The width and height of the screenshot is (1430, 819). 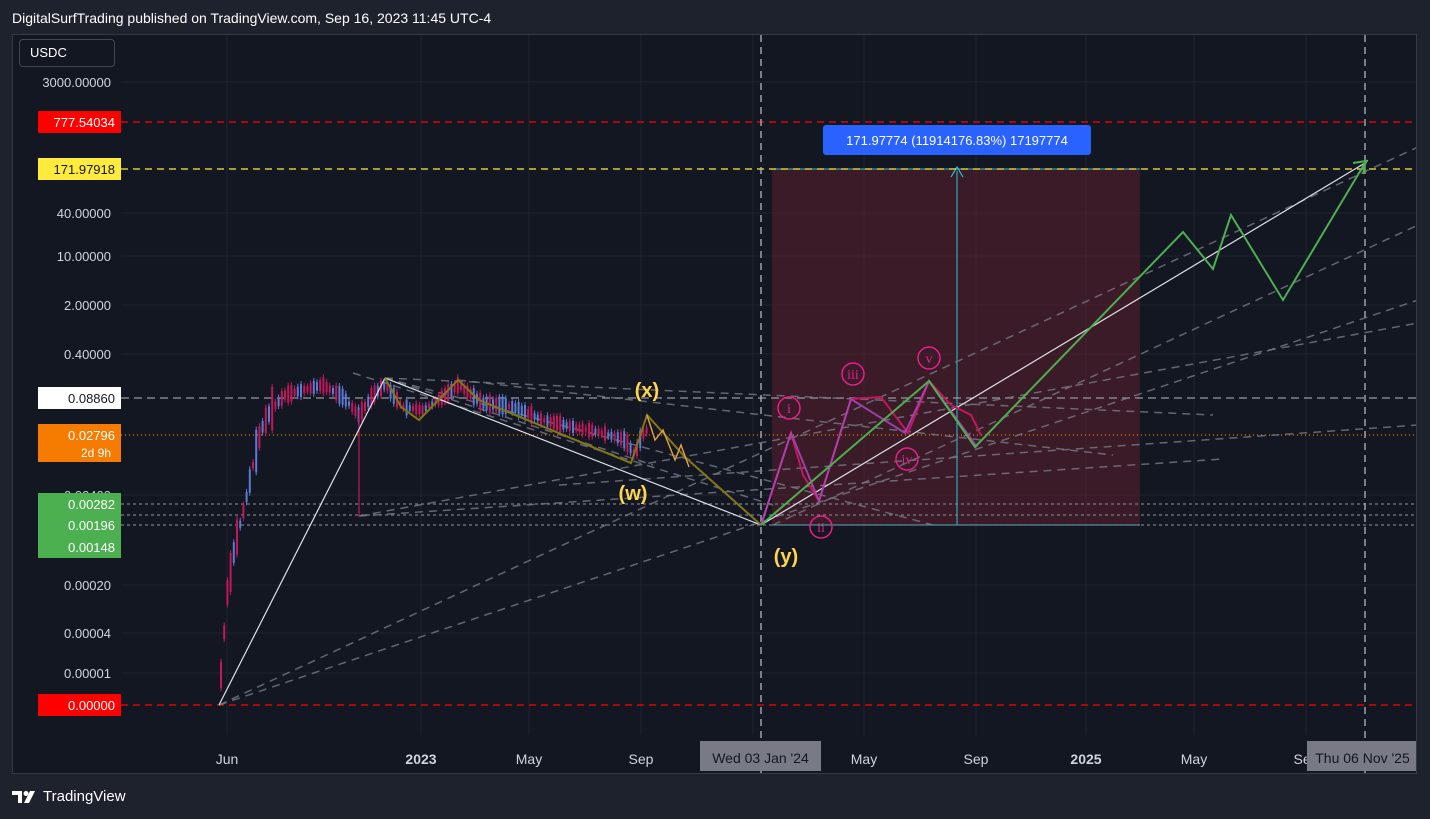 I want to click on x-axis-tick-label: May, so click(x=864, y=759).